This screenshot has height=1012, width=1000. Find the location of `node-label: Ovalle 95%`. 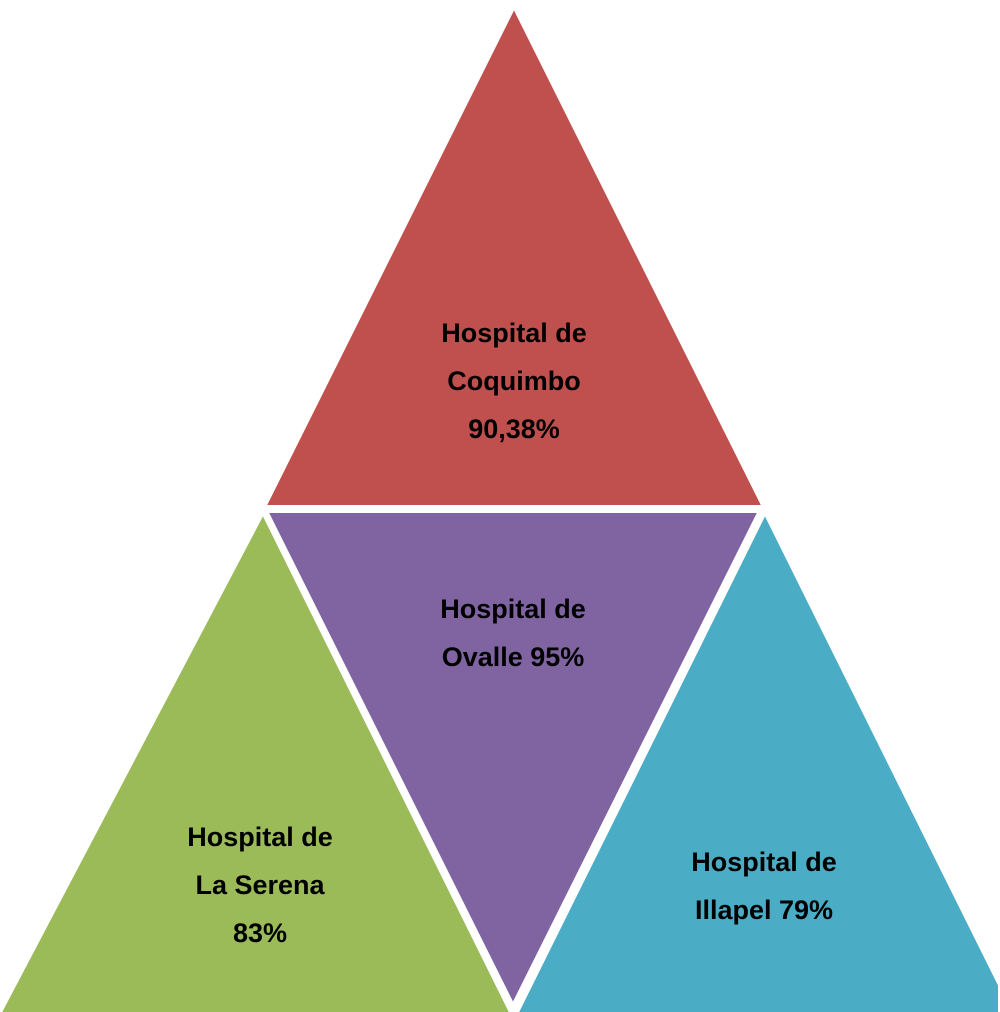

node-label: Ovalle 95% is located at coordinates (513, 657).